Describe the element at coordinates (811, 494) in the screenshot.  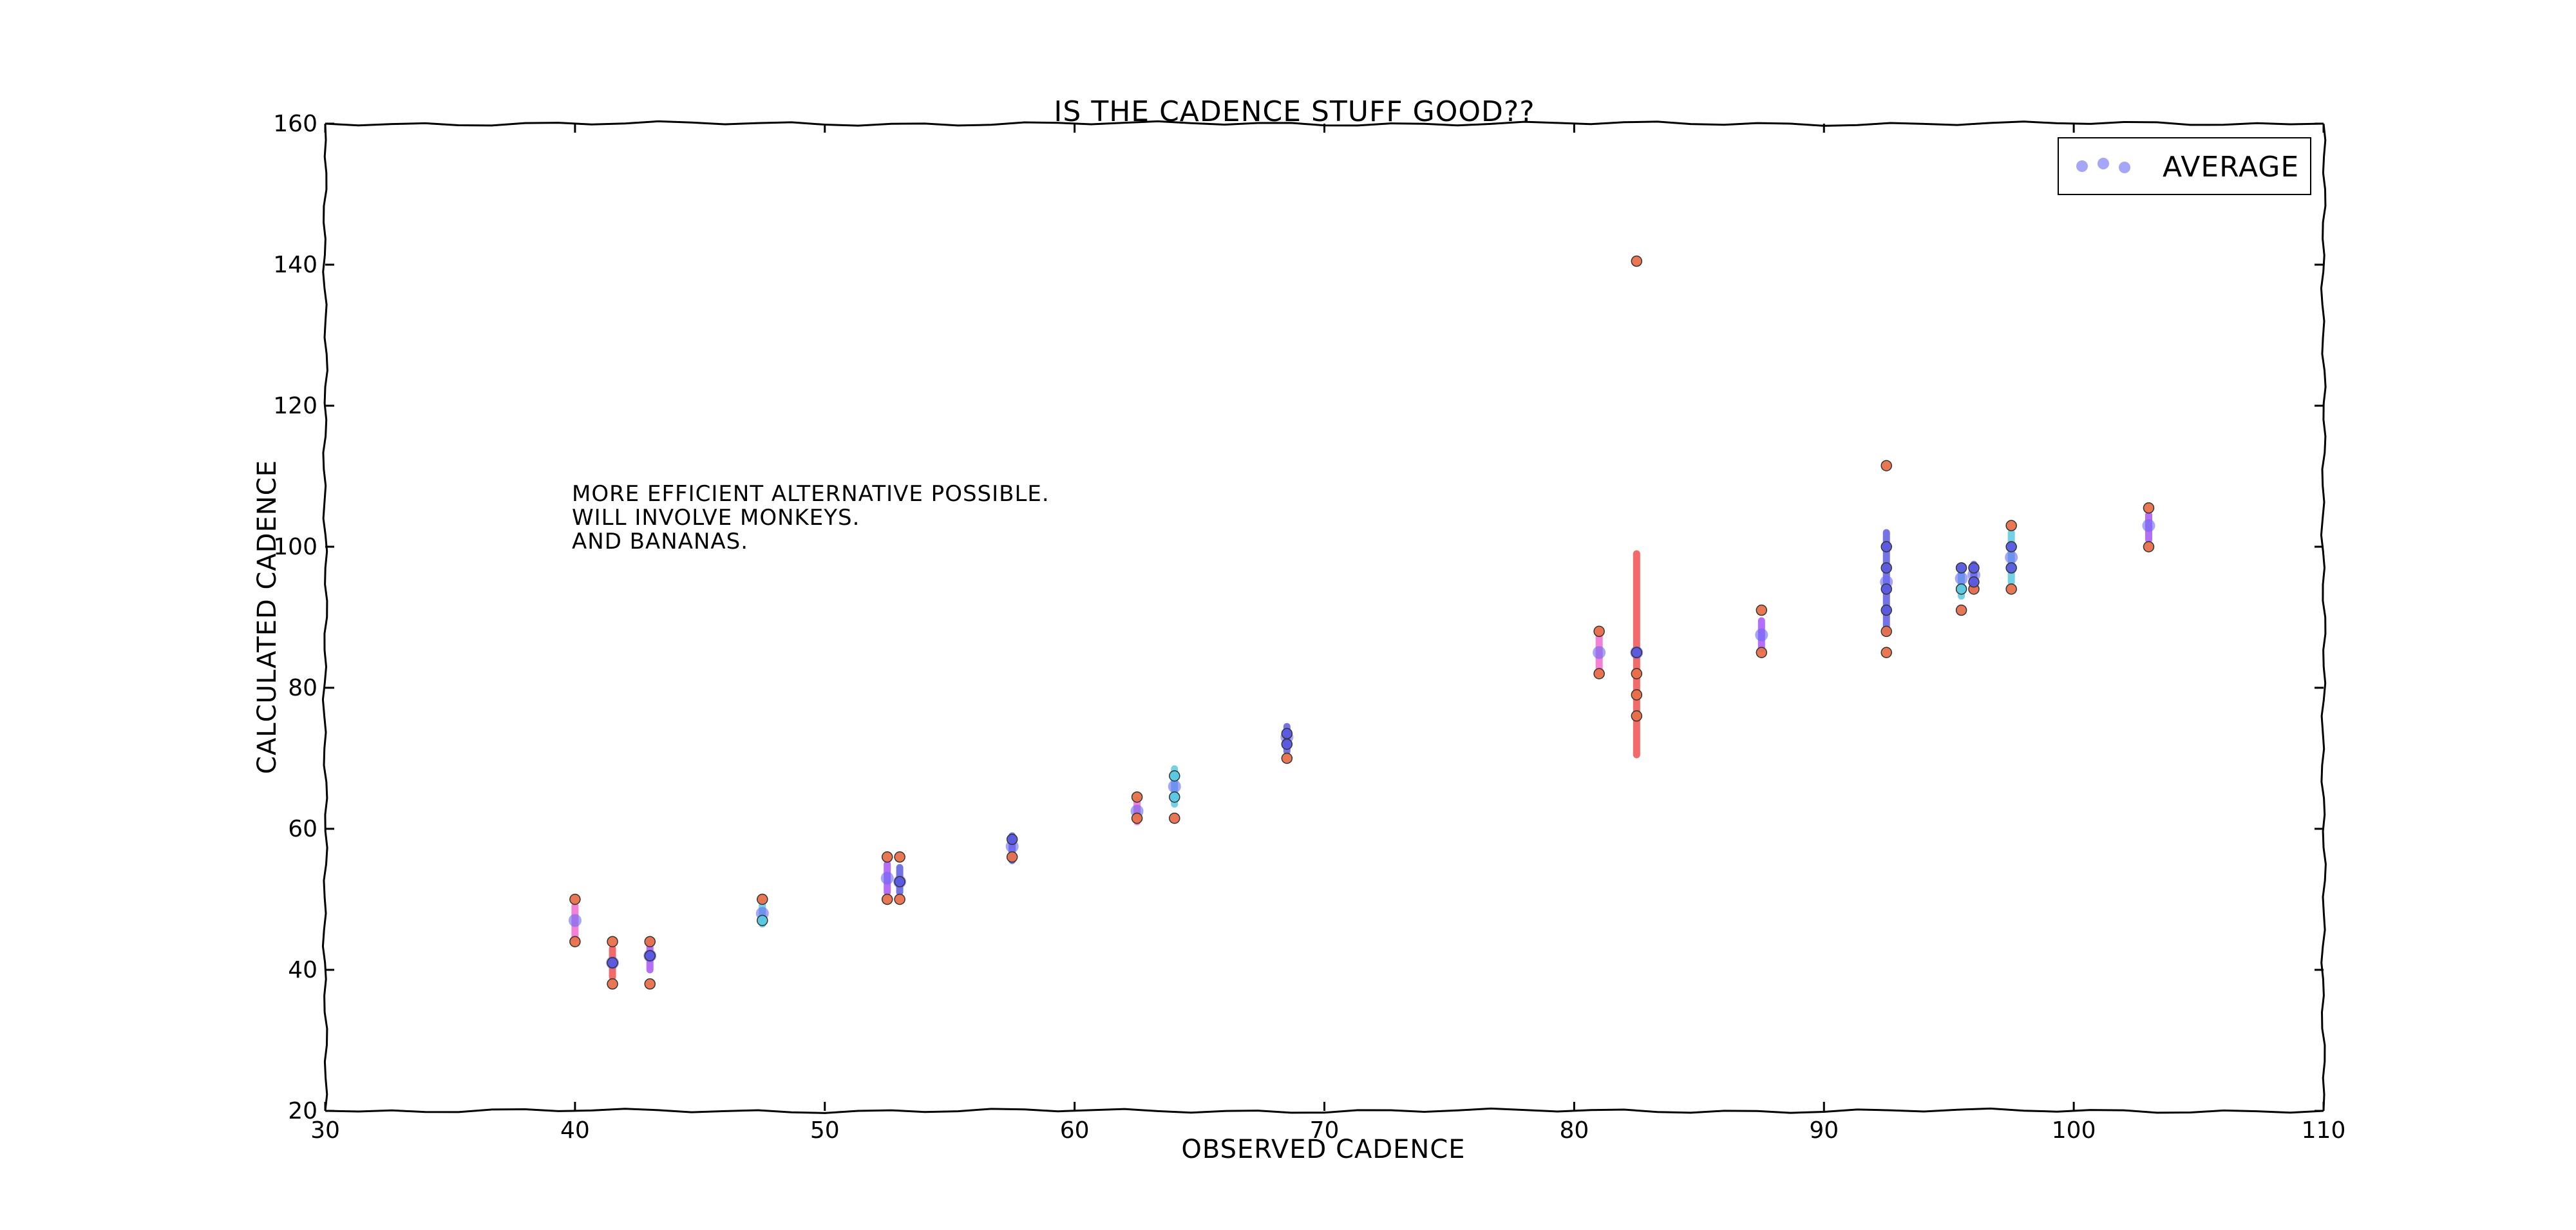
I see `annotation-line-1: MORE EFFICIENT ALTERNATIVE POSSIBLE.` at that location.